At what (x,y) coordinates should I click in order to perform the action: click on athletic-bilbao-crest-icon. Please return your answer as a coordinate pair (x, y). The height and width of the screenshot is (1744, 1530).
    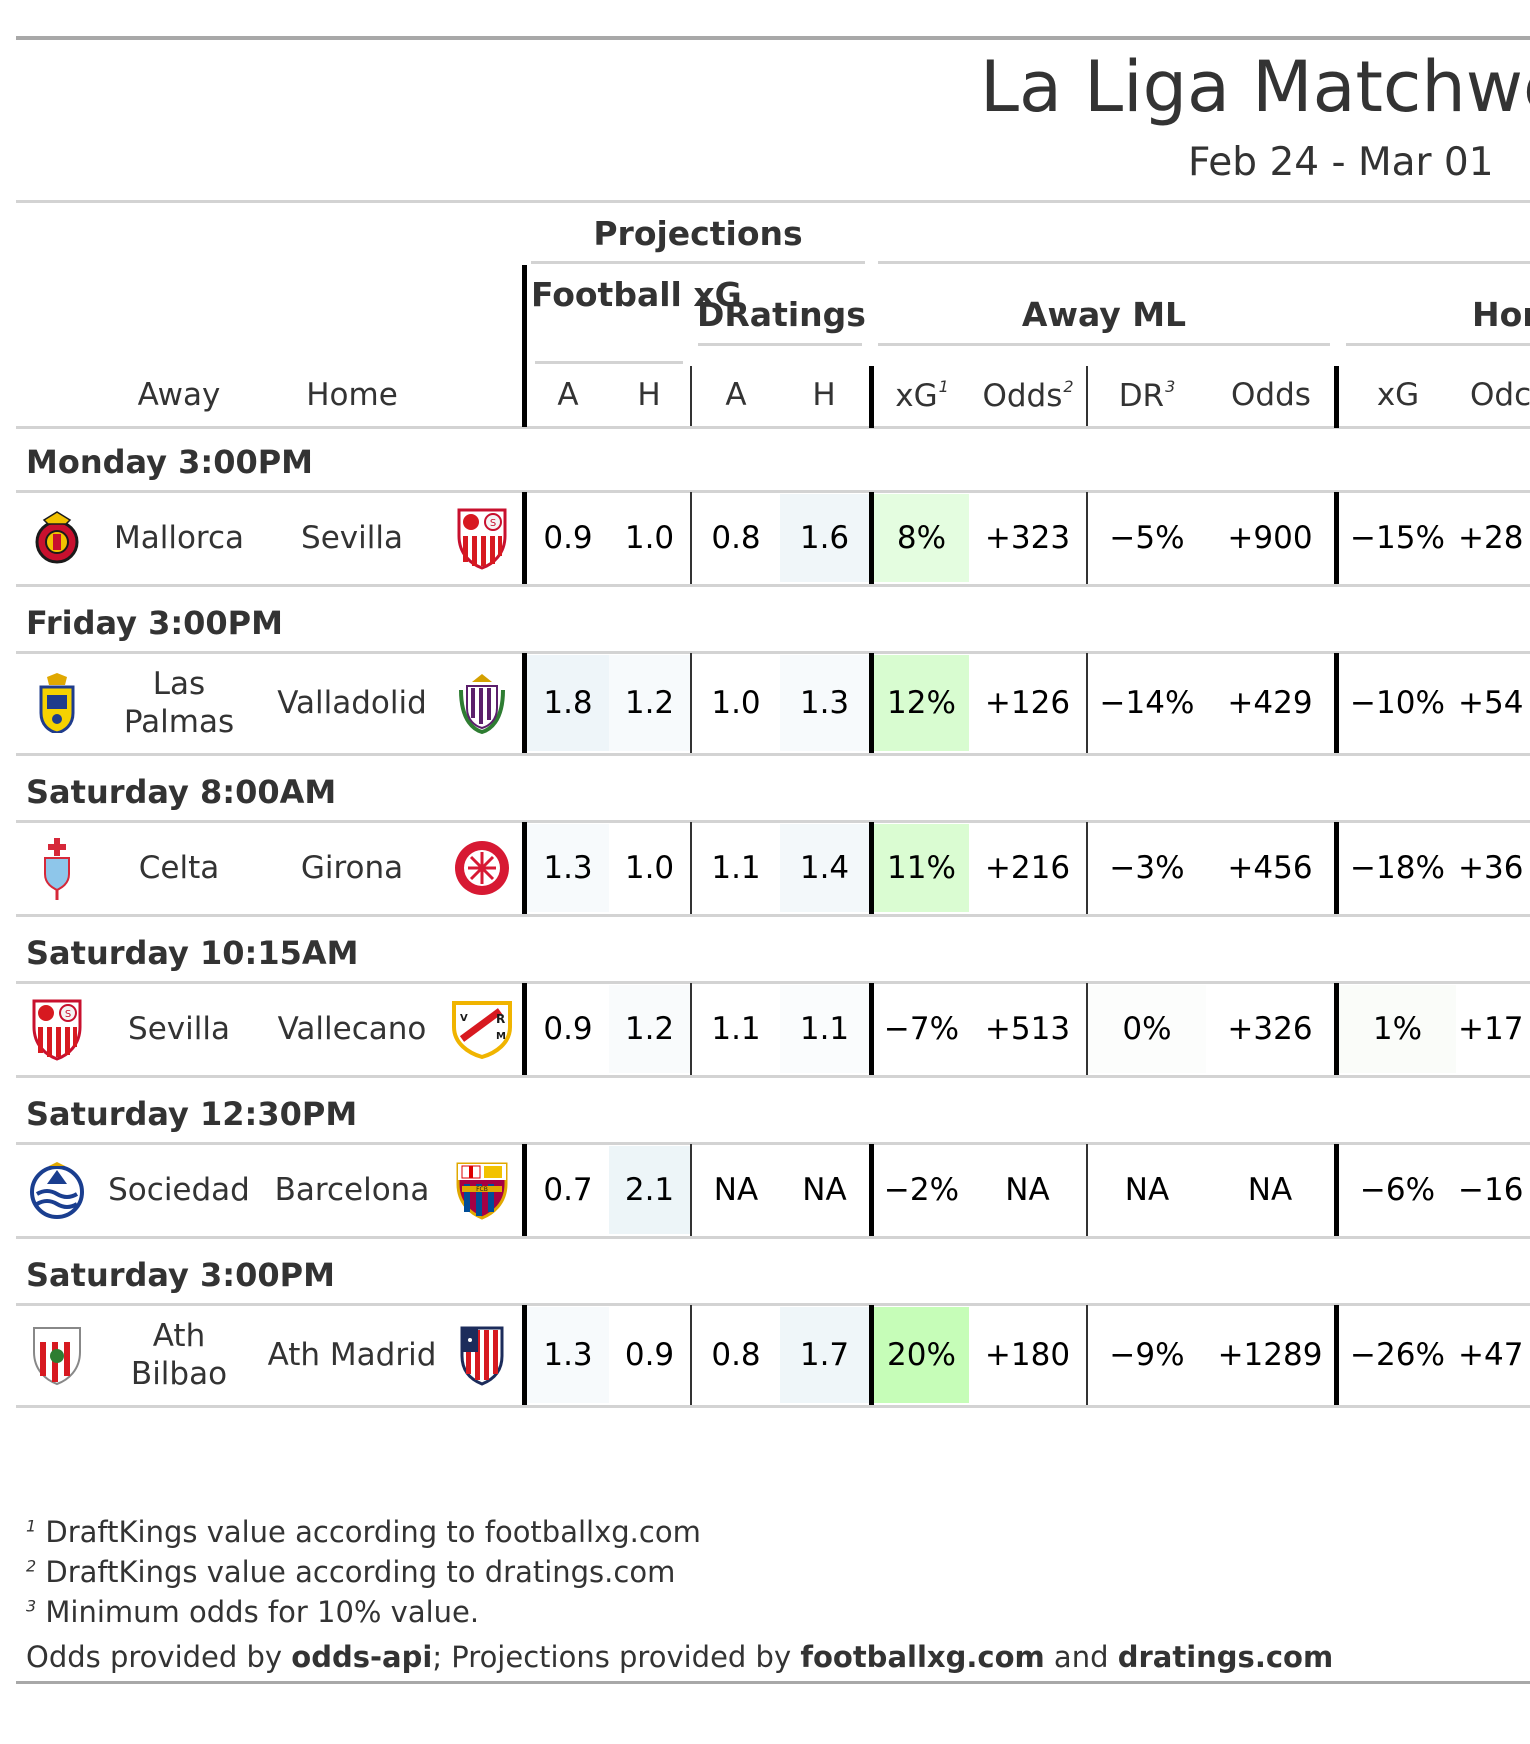
    Looking at the image, I should click on (57, 1355).